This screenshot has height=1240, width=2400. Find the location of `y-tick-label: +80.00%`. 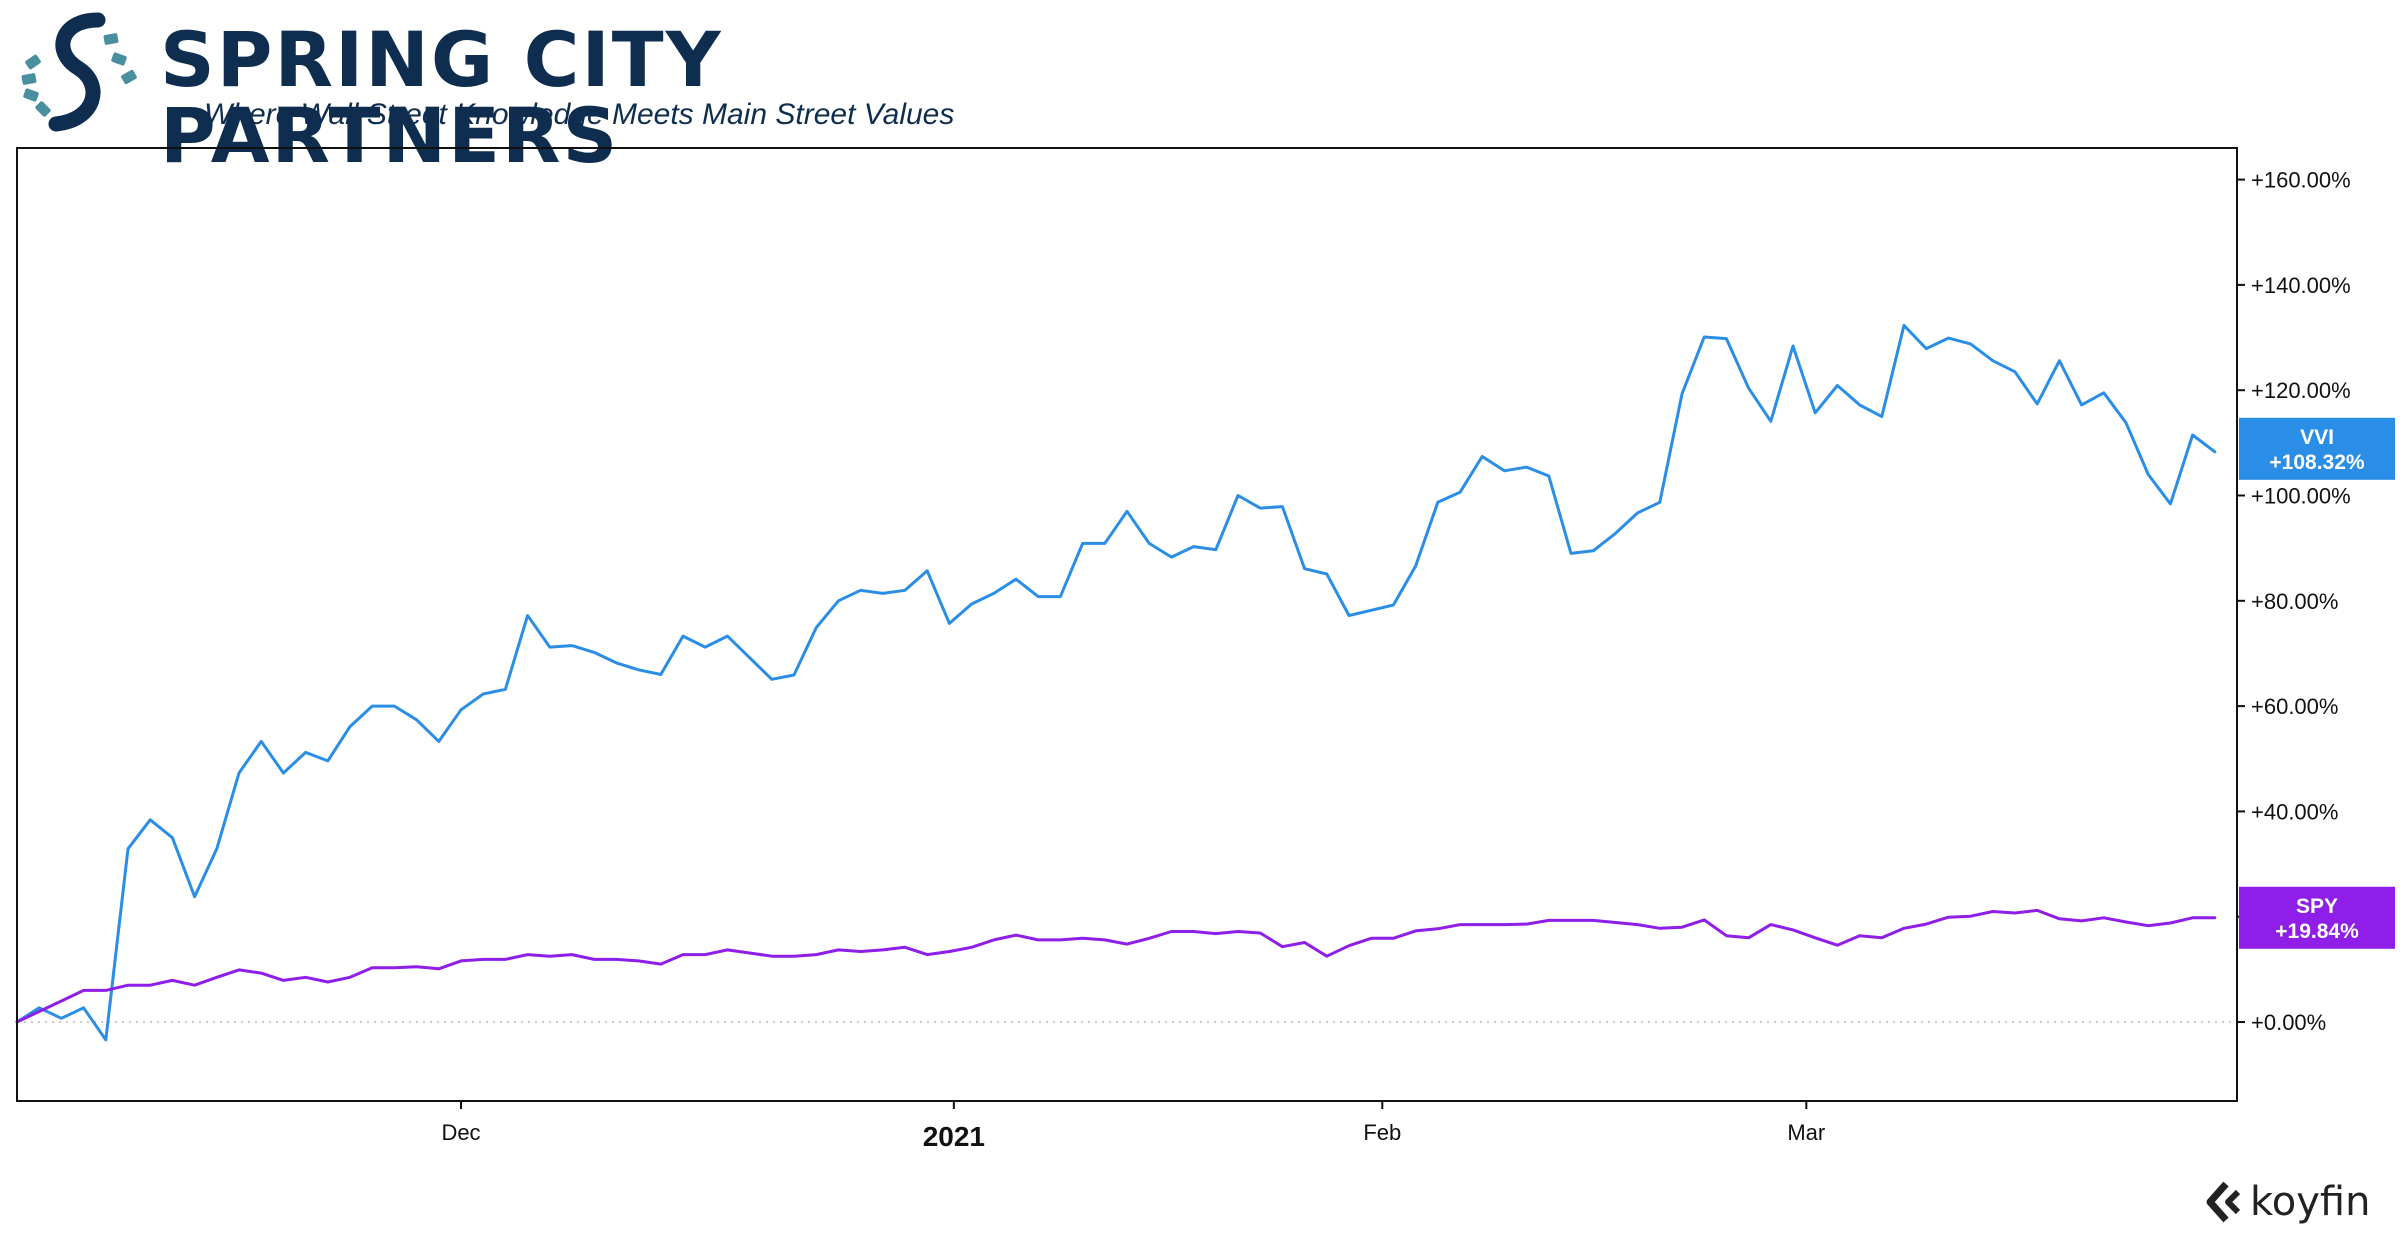

y-tick-label: +80.00% is located at coordinates (2294, 601).